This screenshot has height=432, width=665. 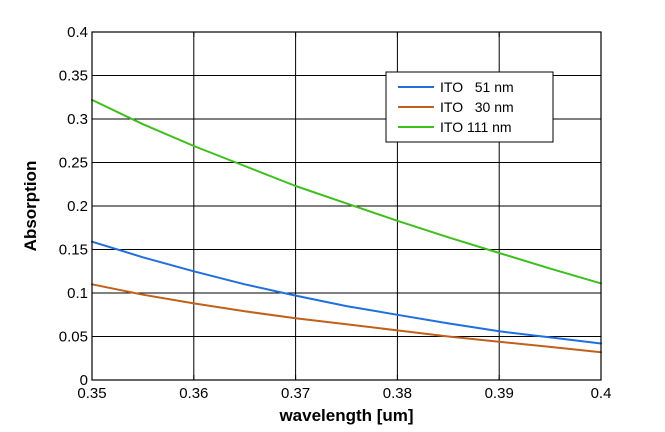 What do you see at coordinates (397, 393) in the screenshot?
I see `x-tick-label: 0.38` at bounding box center [397, 393].